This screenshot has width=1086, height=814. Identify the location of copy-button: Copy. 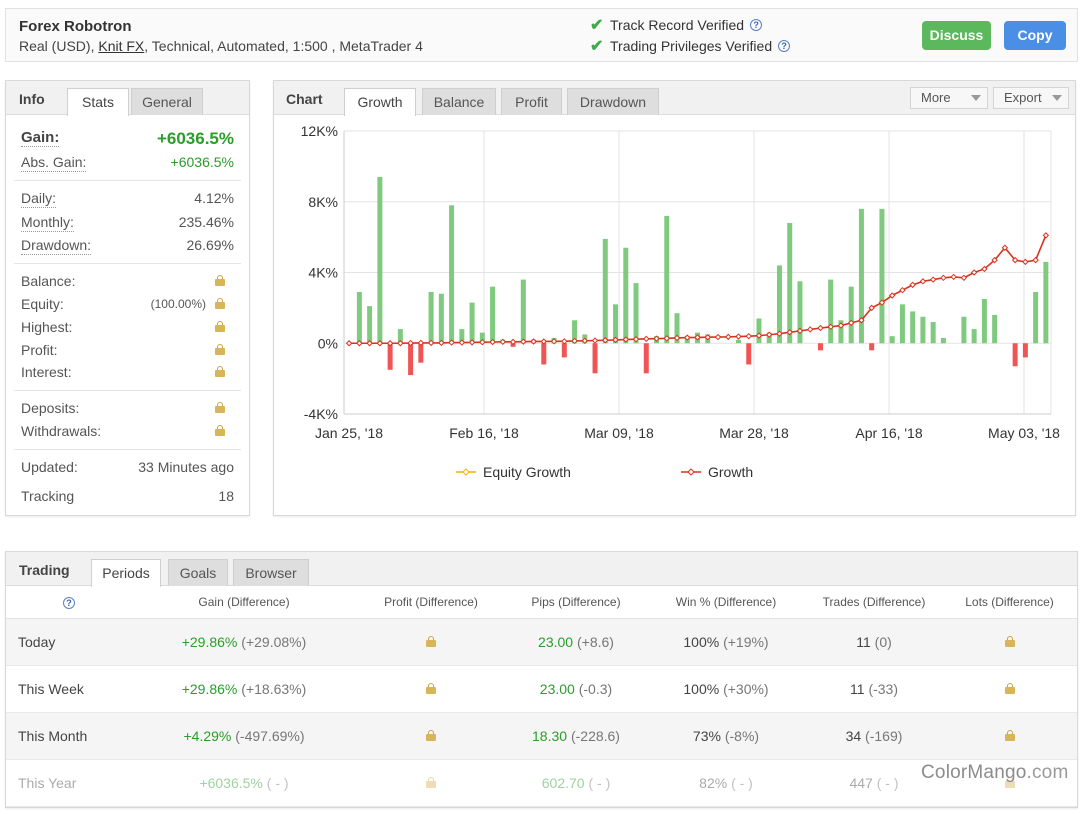
(1035, 35).